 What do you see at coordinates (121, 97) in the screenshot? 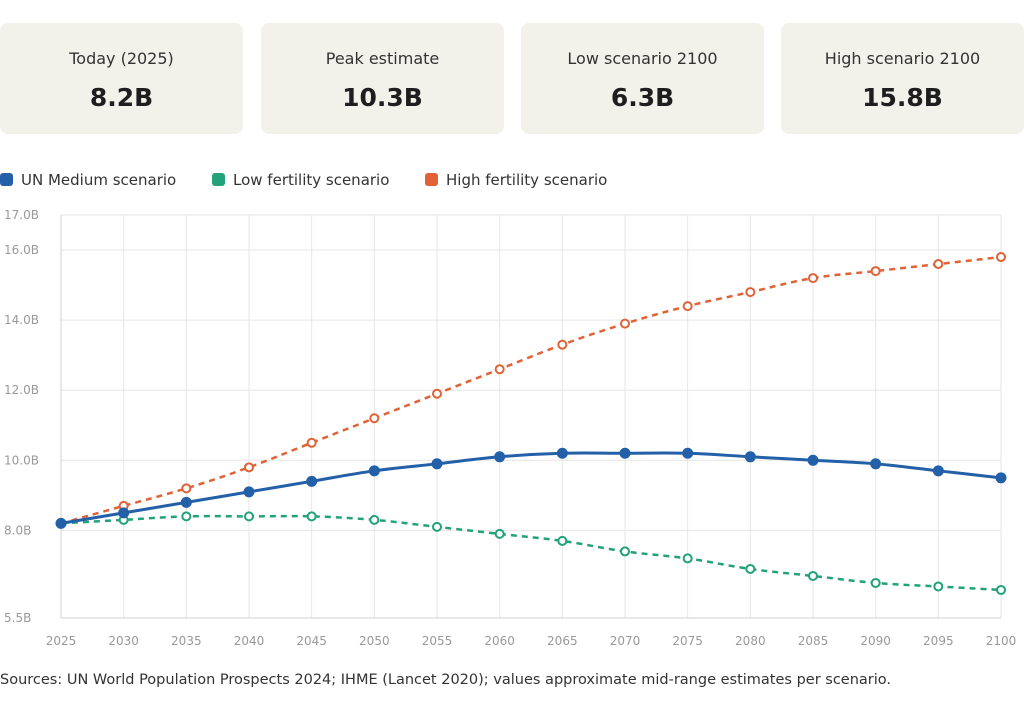
I see `stat-value: 8.2B` at bounding box center [121, 97].